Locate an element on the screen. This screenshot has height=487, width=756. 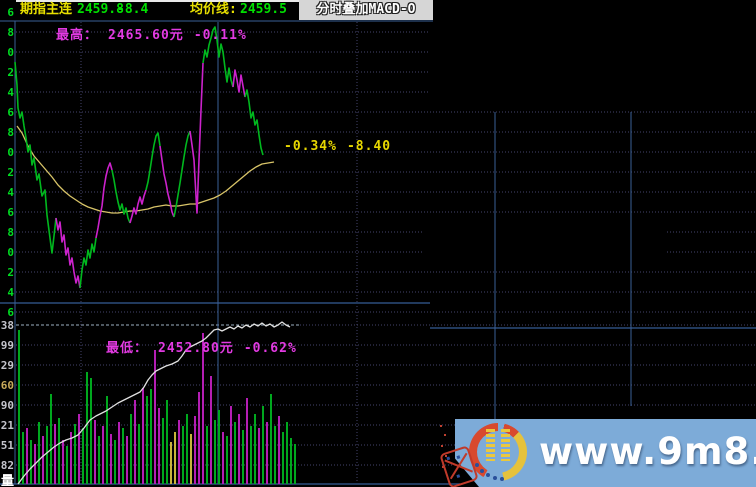
high-price-annotation: 最高： 2465.60元 -0.11% is located at coordinates (156, 33).